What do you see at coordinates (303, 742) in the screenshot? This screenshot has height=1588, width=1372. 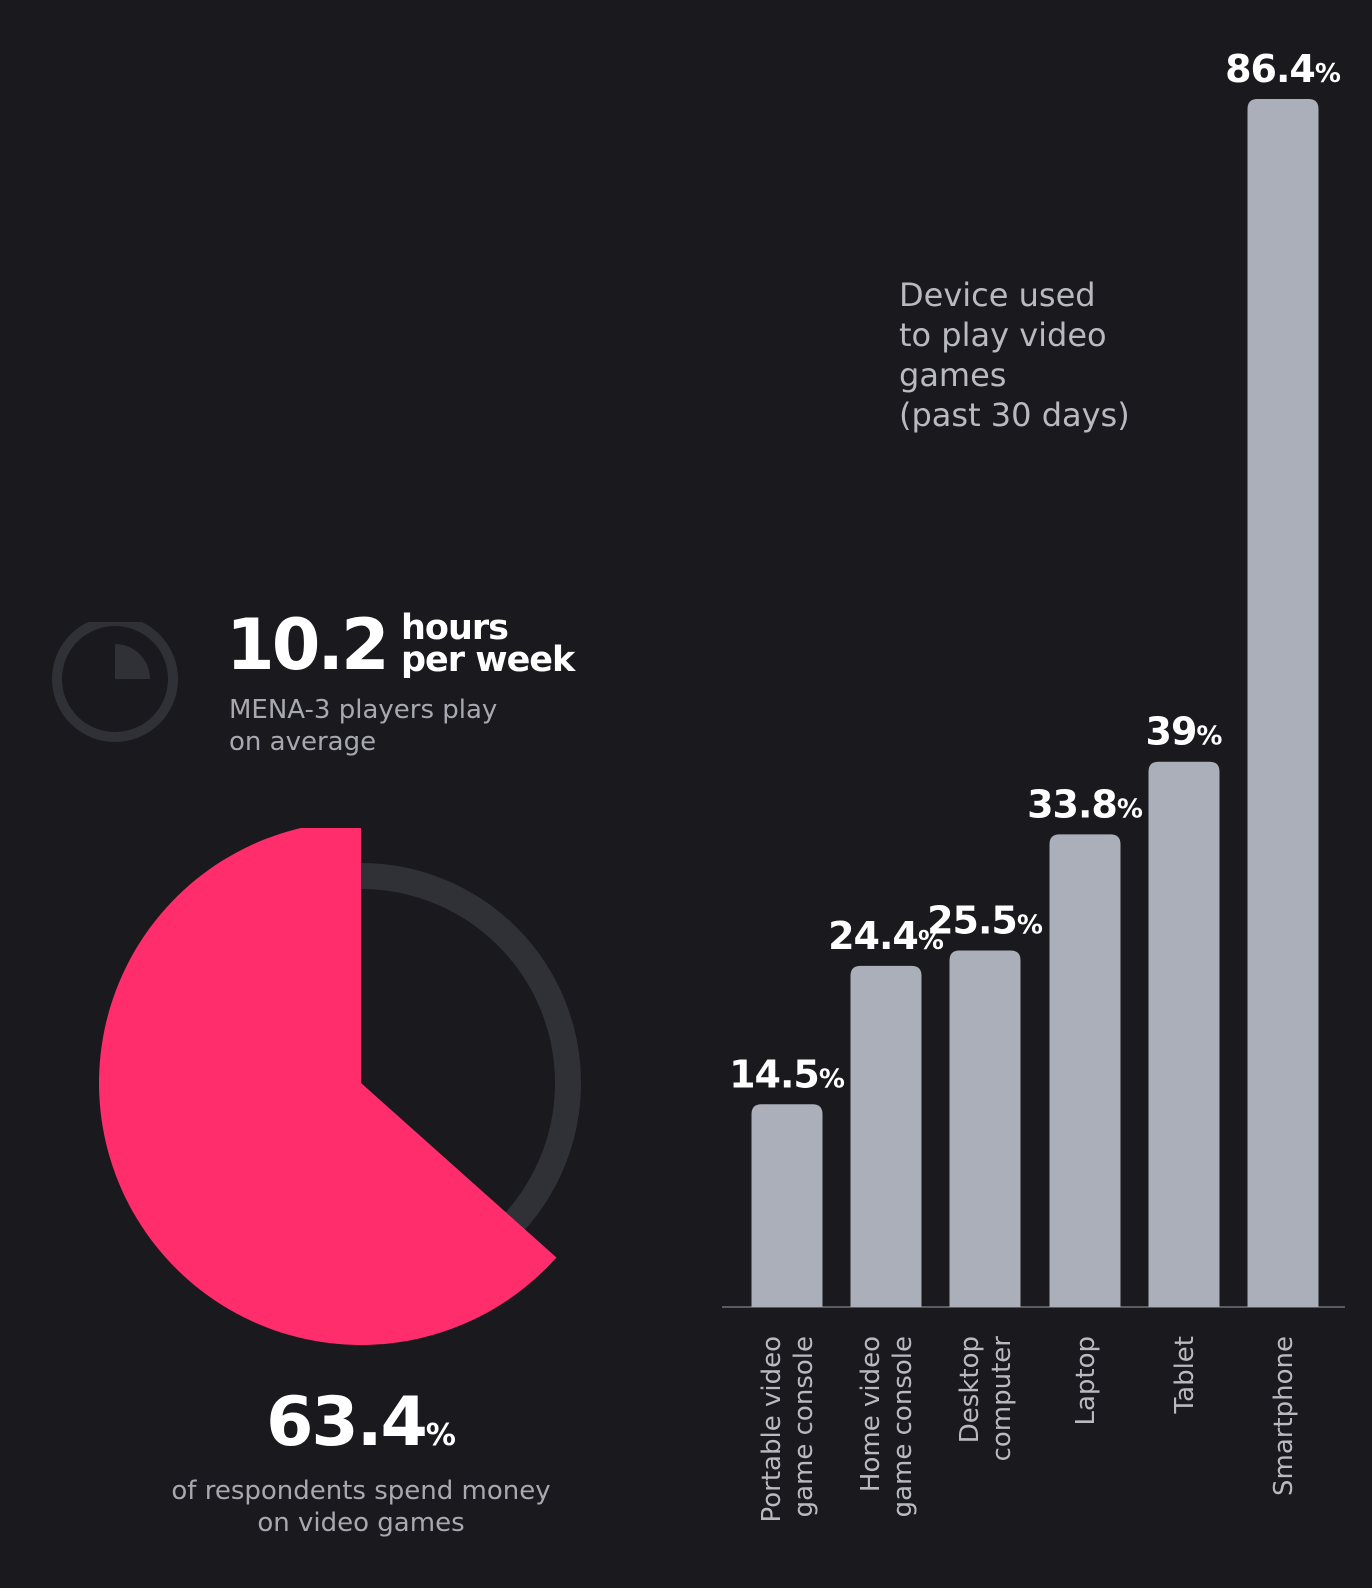 I see `hours-desc-line2: on average` at bounding box center [303, 742].